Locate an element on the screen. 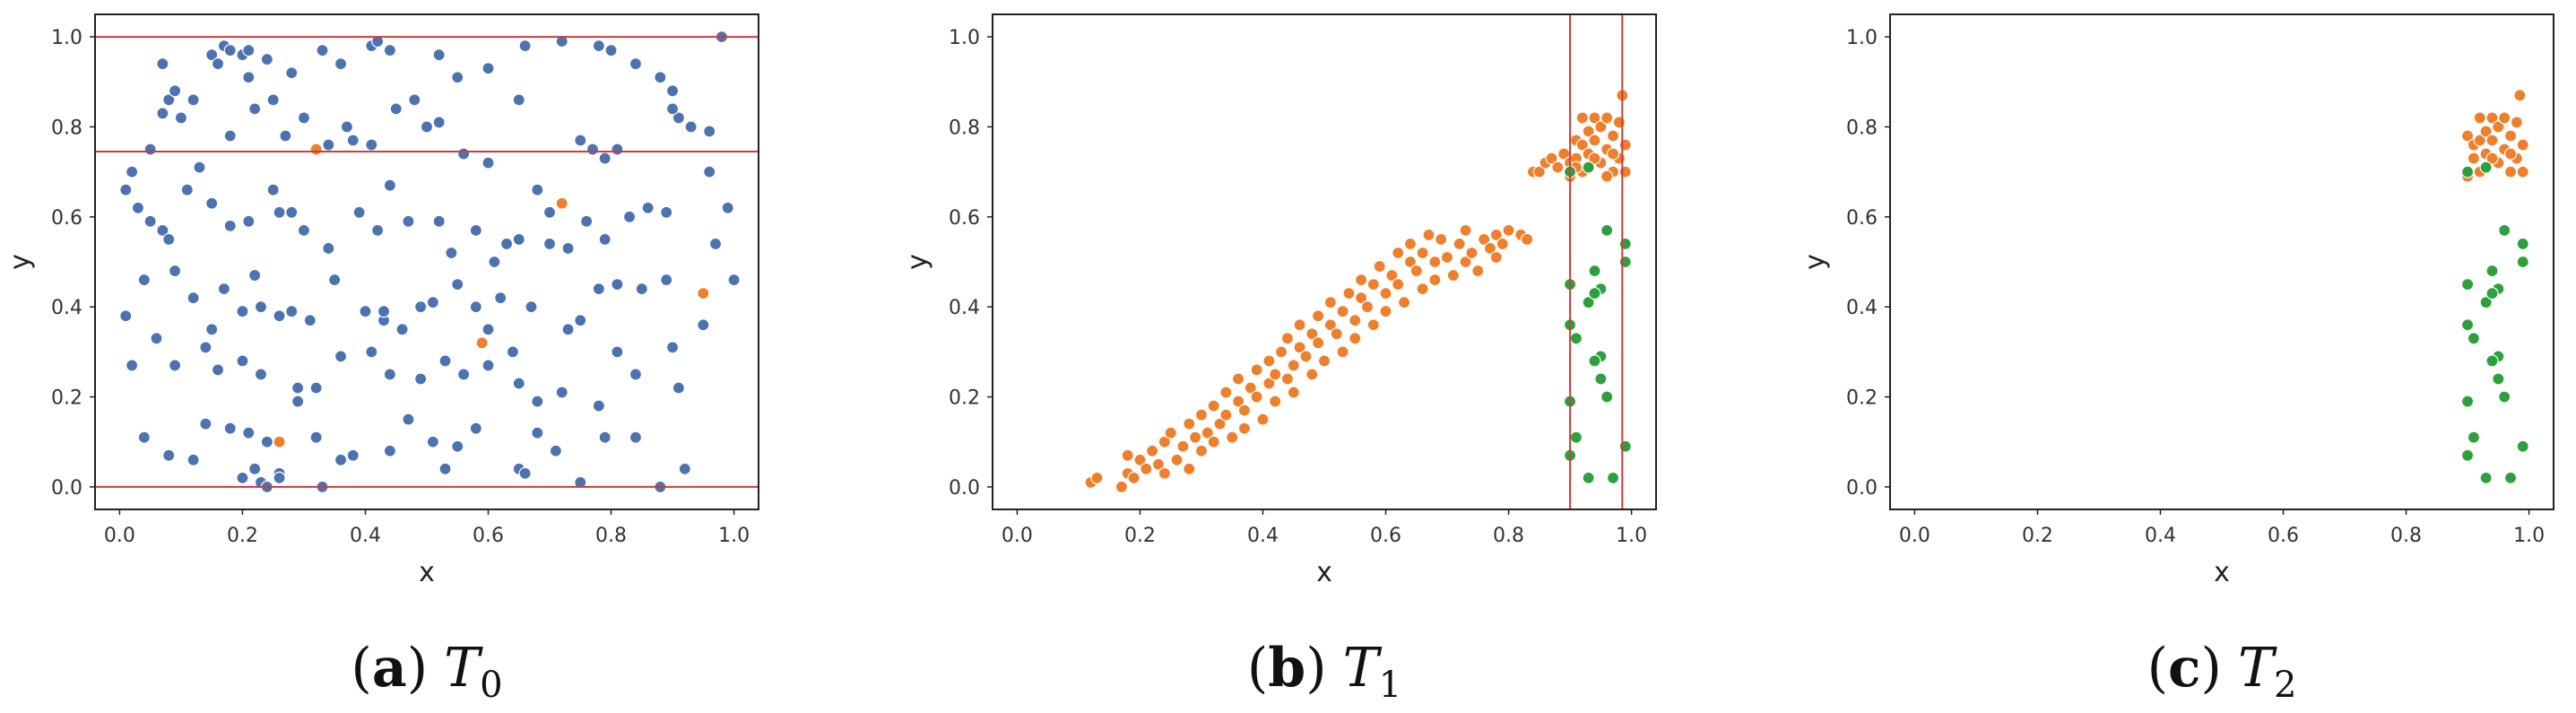 This screenshot has width=2576, height=713. y-tick-label: 0.4 is located at coordinates (66, 308).